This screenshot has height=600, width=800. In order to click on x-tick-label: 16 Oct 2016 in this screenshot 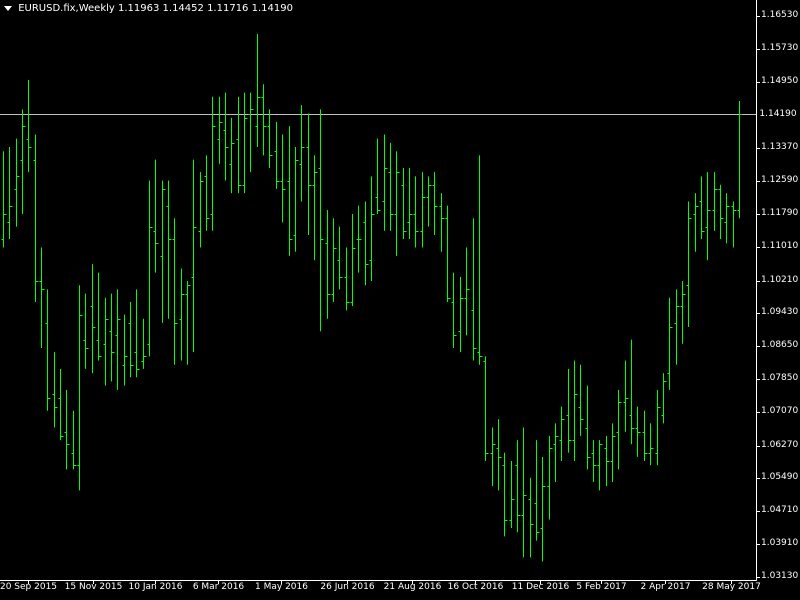, I will do `click(475, 587)`.